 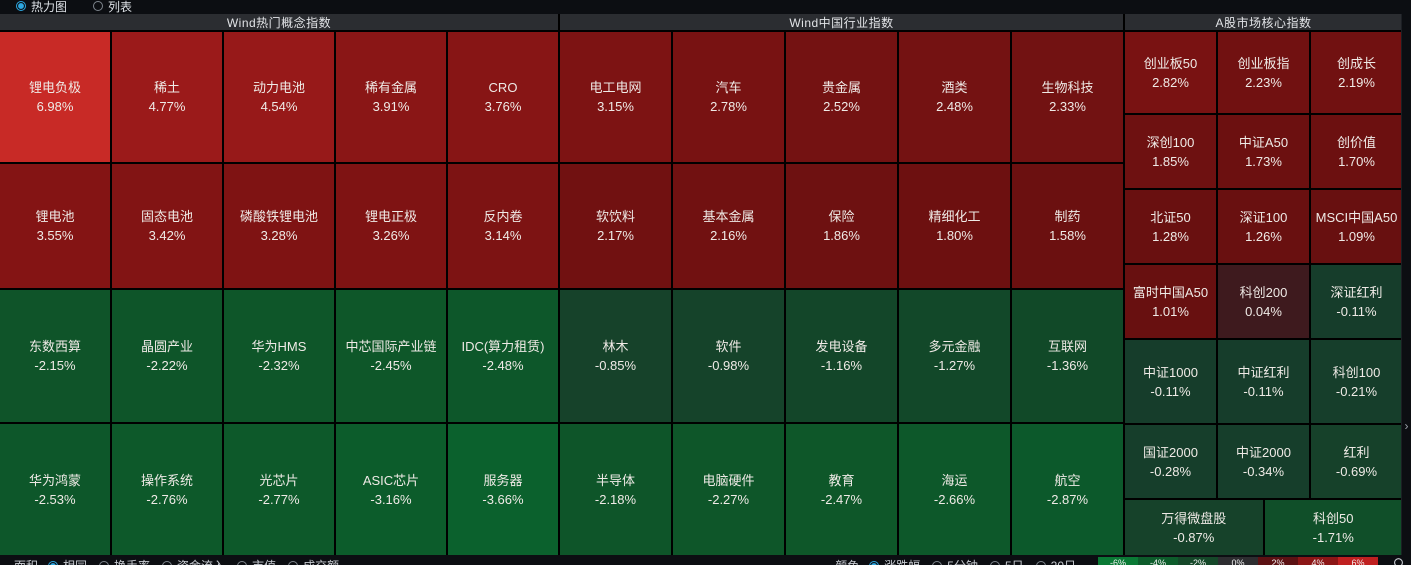 What do you see at coordinates (841, 356) in the screenshot?
I see `heatmap-tile: 发电设备 -1.16%` at bounding box center [841, 356].